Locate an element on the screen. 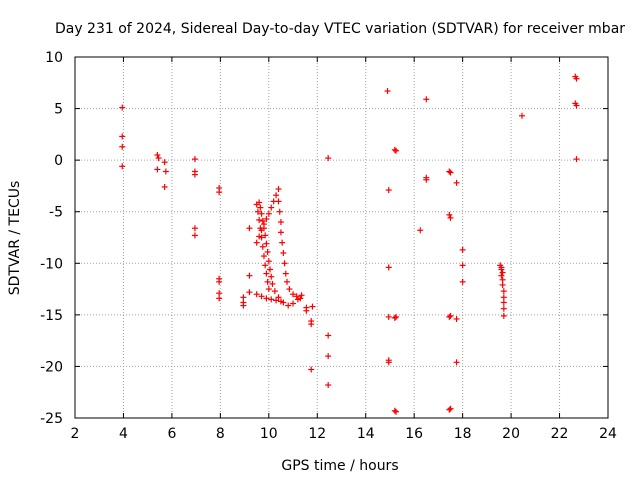 This screenshot has width=640, height=480. x-tick-label: 18 is located at coordinates (463, 434).